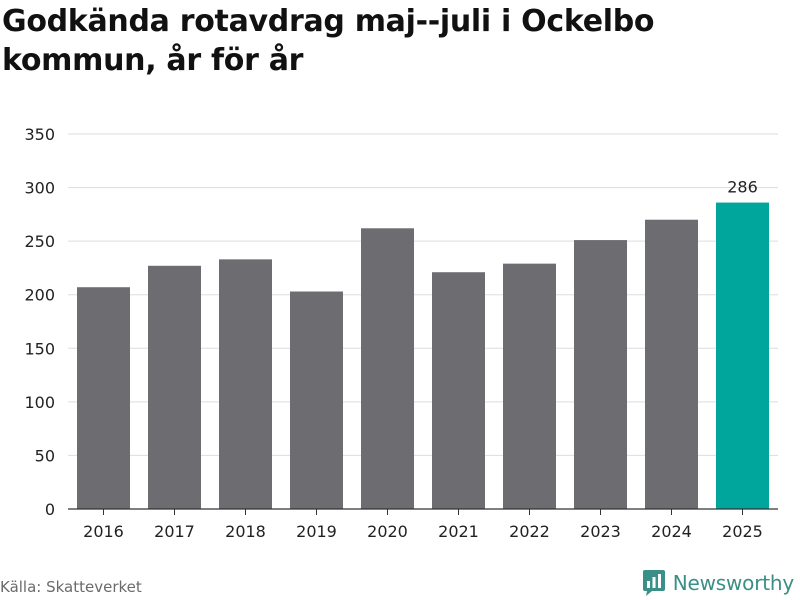 The width and height of the screenshot is (800, 600). What do you see at coordinates (387, 531) in the screenshot?
I see `x-tick-label: 2020` at bounding box center [387, 531].